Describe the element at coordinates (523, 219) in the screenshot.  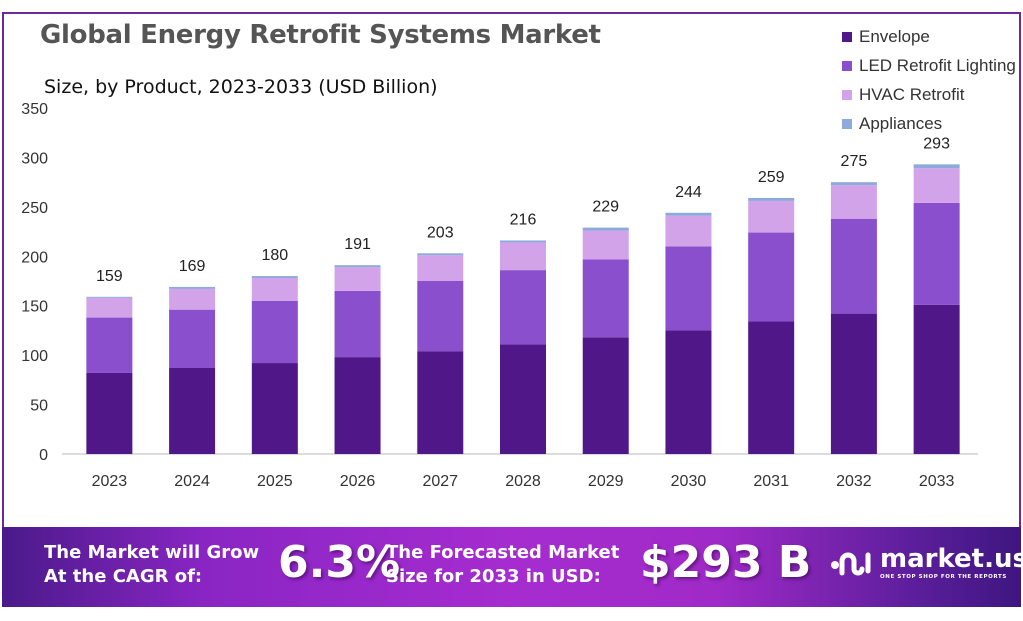
I see `bar-total-label: 216` at that location.